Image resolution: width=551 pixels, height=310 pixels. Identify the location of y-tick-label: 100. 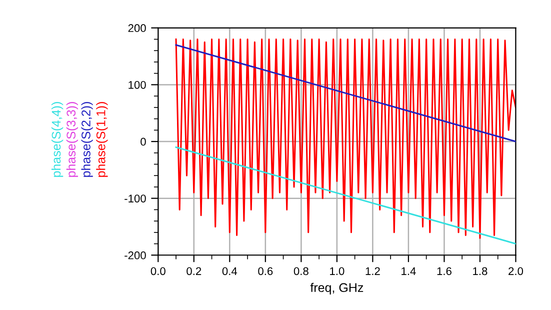
(137, 84).